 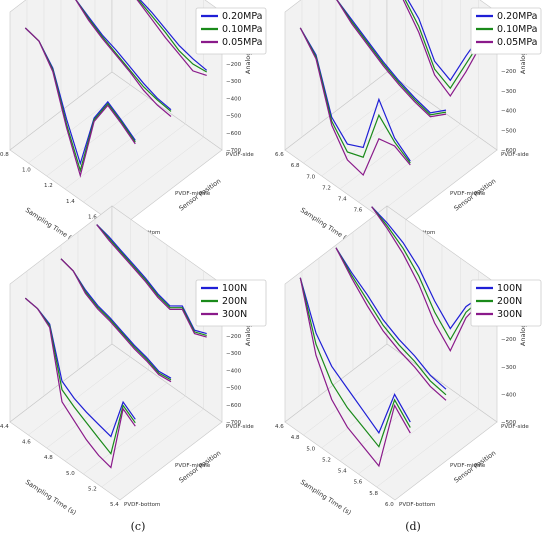 I want to click on x-tick-label: 1.0, so click(x=26, y=171).